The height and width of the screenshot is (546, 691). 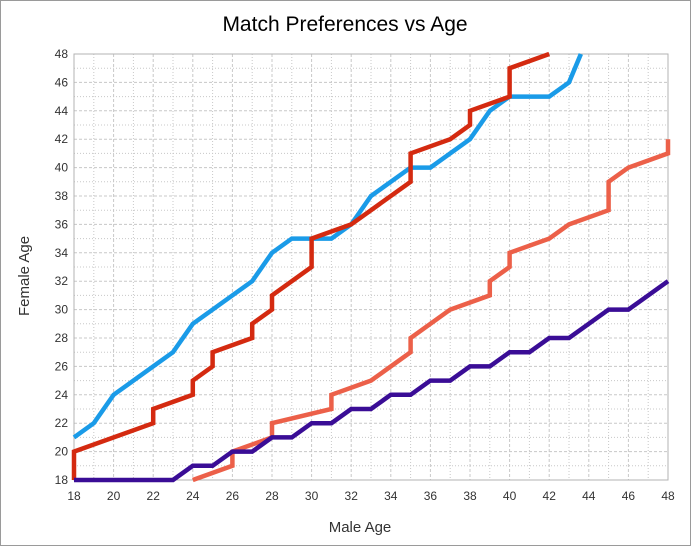 What do you see at coordinates (114, 496) in the screenshot?
I see `x-tick-label: 20` at bounding box center [114, 496].